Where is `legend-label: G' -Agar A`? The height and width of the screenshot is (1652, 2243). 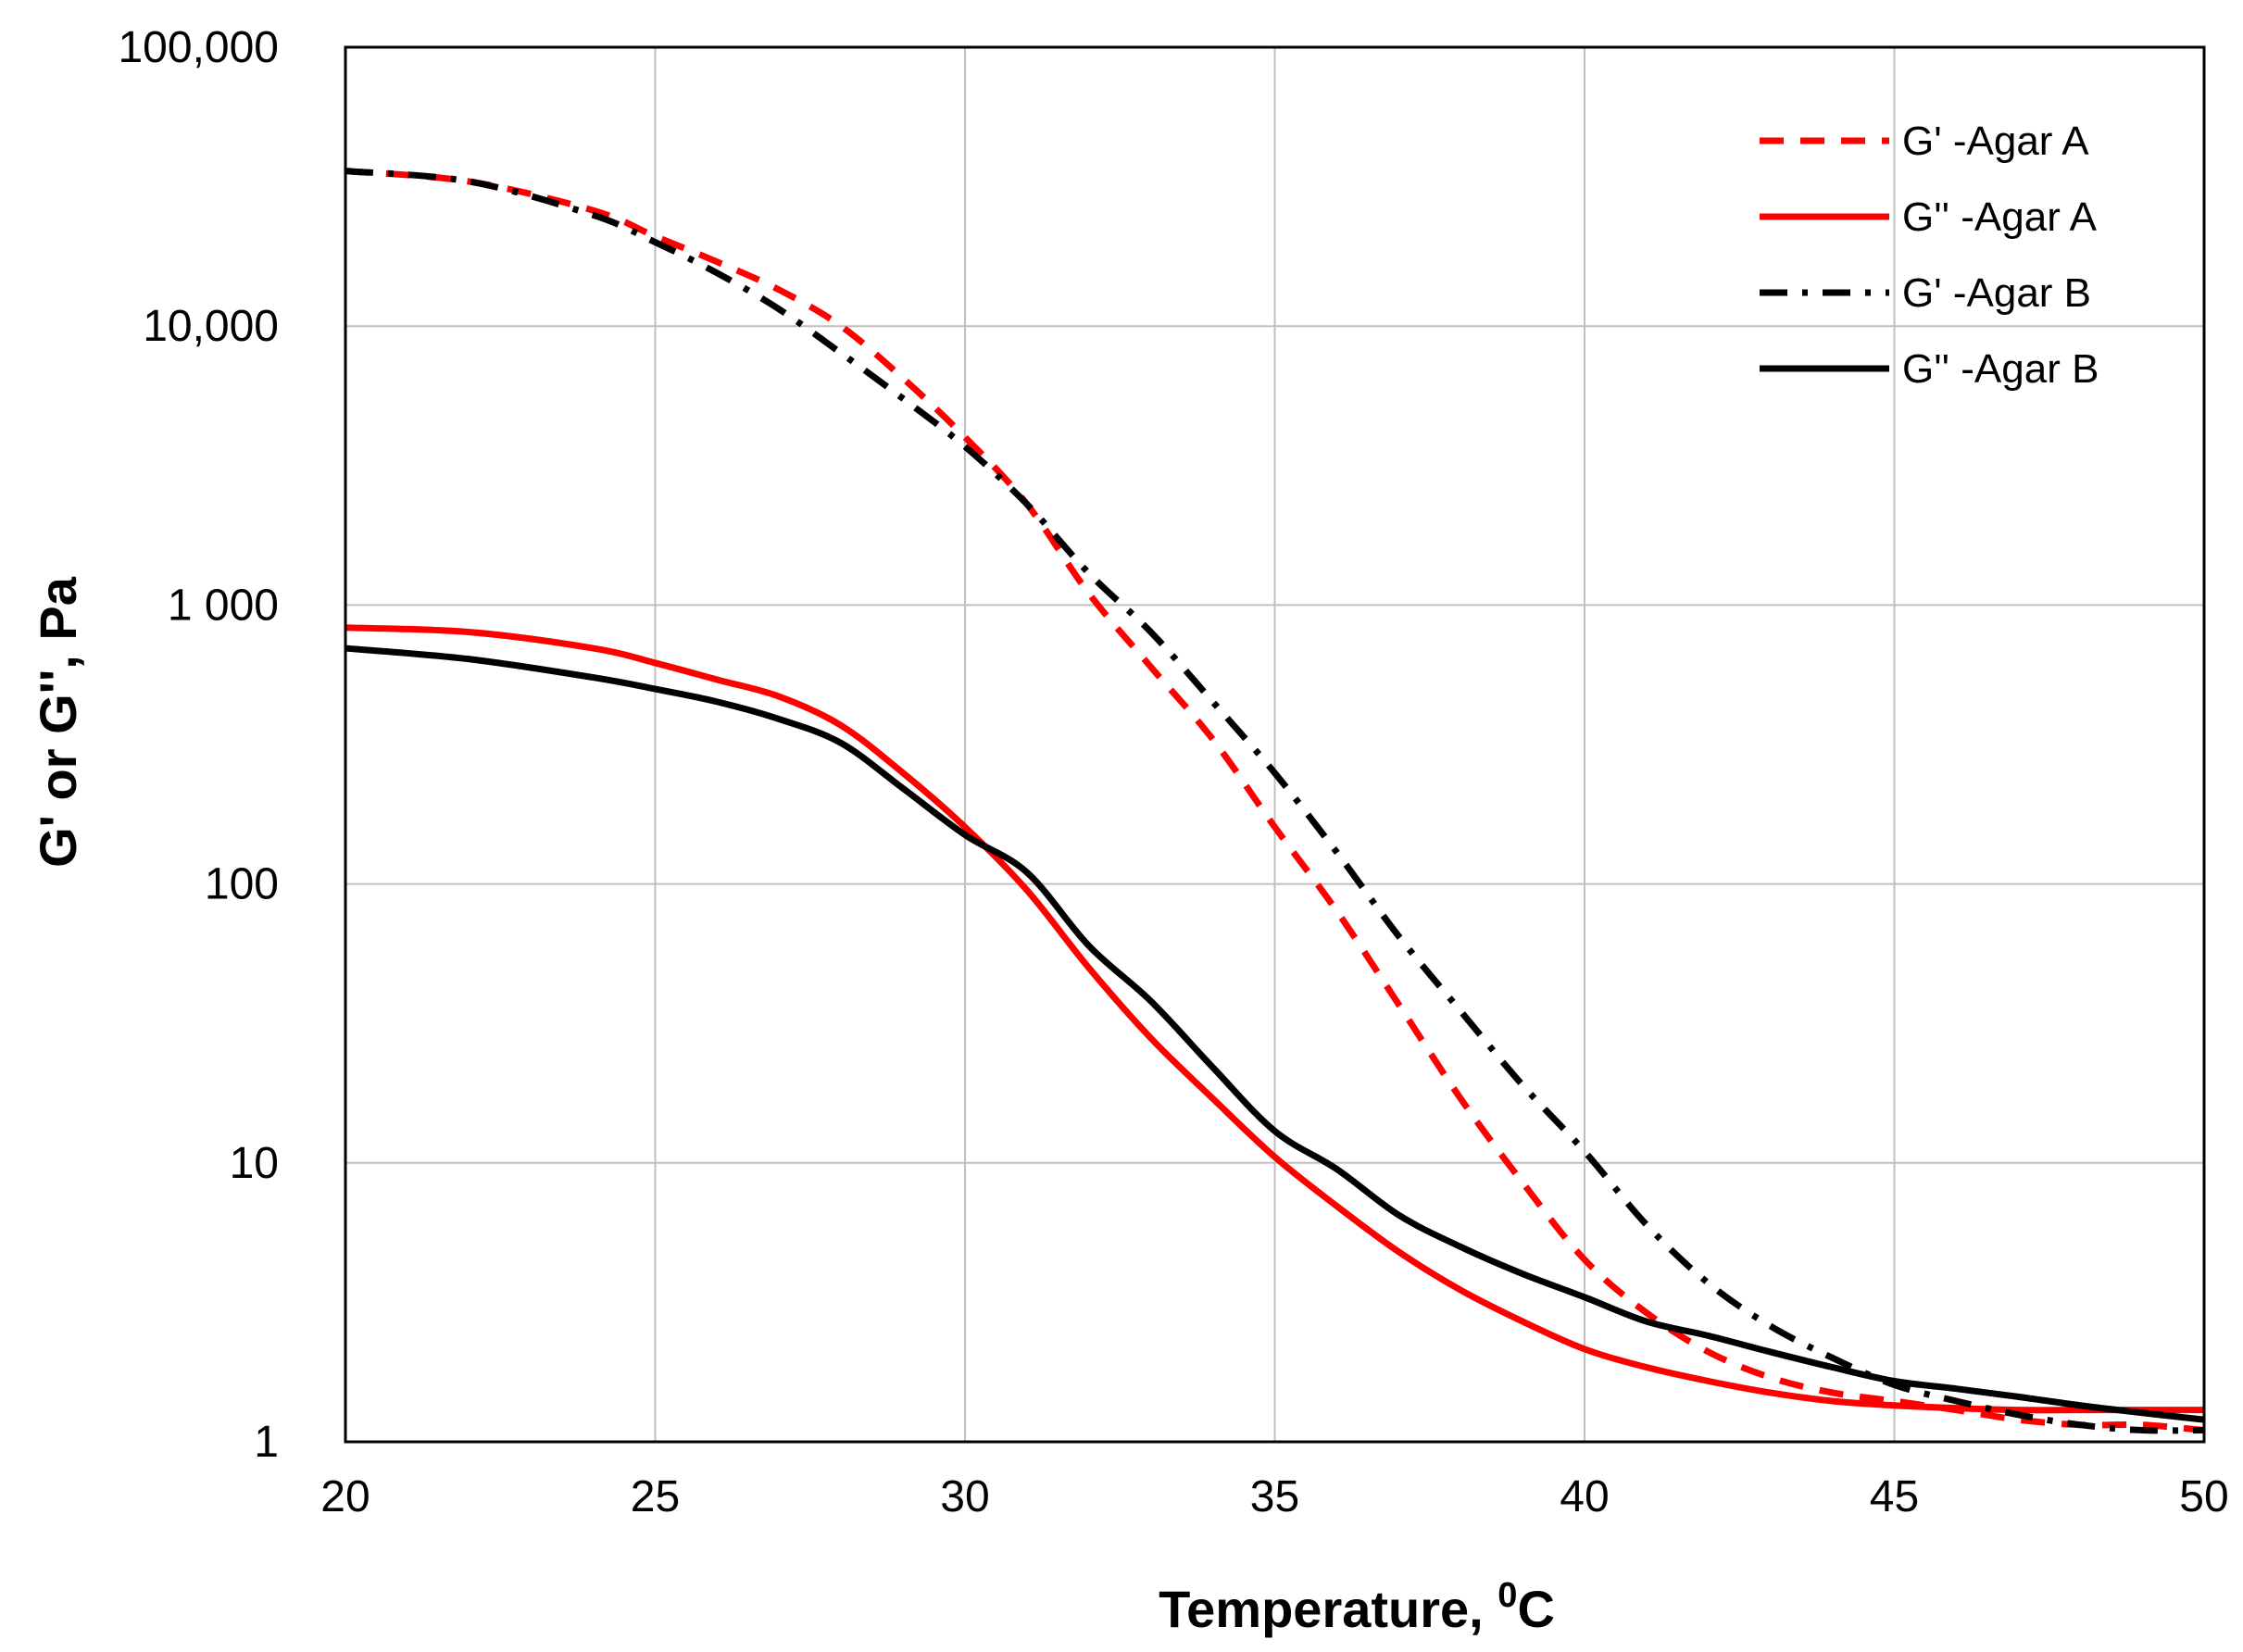 legend-label: G' -Agar A is located at coordinates (1995, 141).